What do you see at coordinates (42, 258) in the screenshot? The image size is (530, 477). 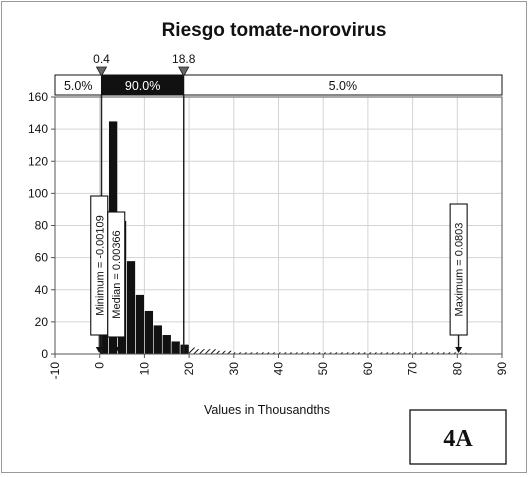 I see `y-tick-label: 60` at bounding box center [42, 258].